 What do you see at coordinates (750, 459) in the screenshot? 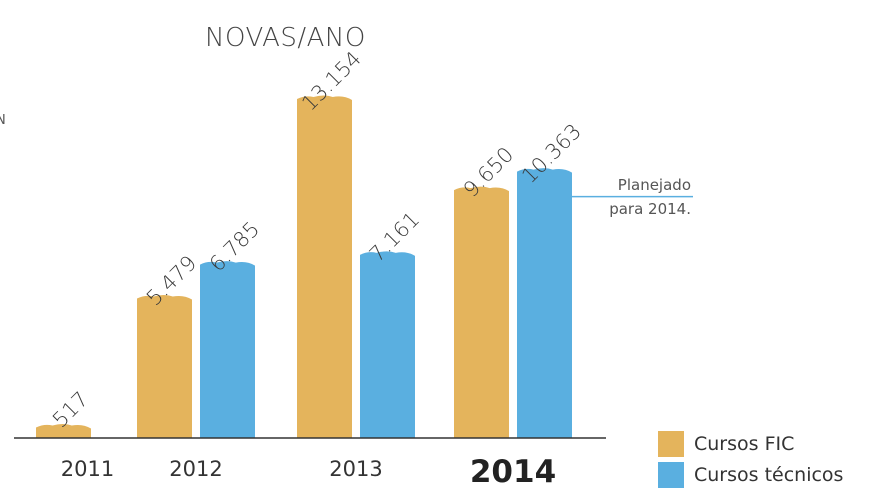
I see `legend: Cursos FIC Cursos técnicos` at bounding box center [750, 459].